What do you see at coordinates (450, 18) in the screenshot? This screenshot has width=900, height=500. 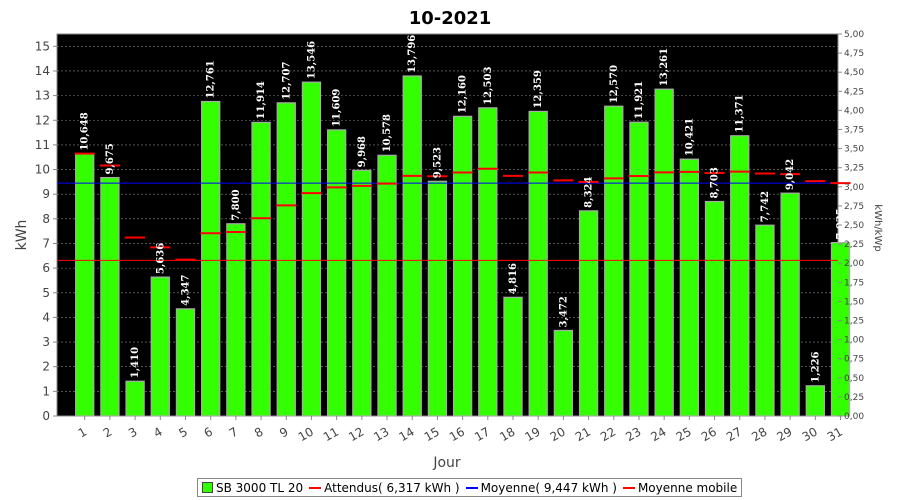 I see `chart-title: 10-2021` at bounding box center [450, 18].